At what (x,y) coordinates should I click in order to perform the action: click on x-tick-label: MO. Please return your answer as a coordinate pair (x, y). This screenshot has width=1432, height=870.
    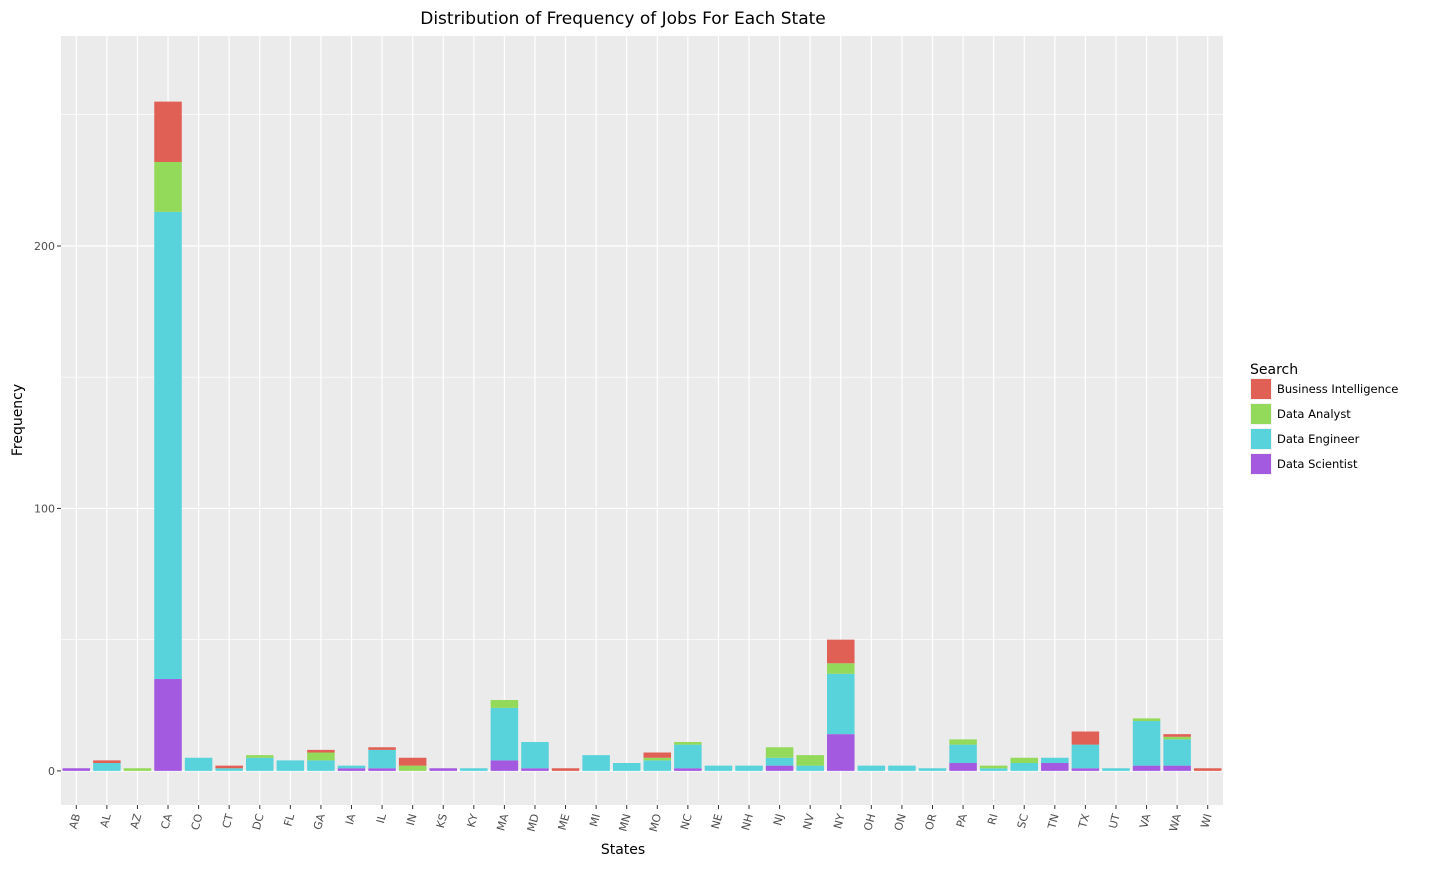
    Looking at the image, I should click on (655, 822).